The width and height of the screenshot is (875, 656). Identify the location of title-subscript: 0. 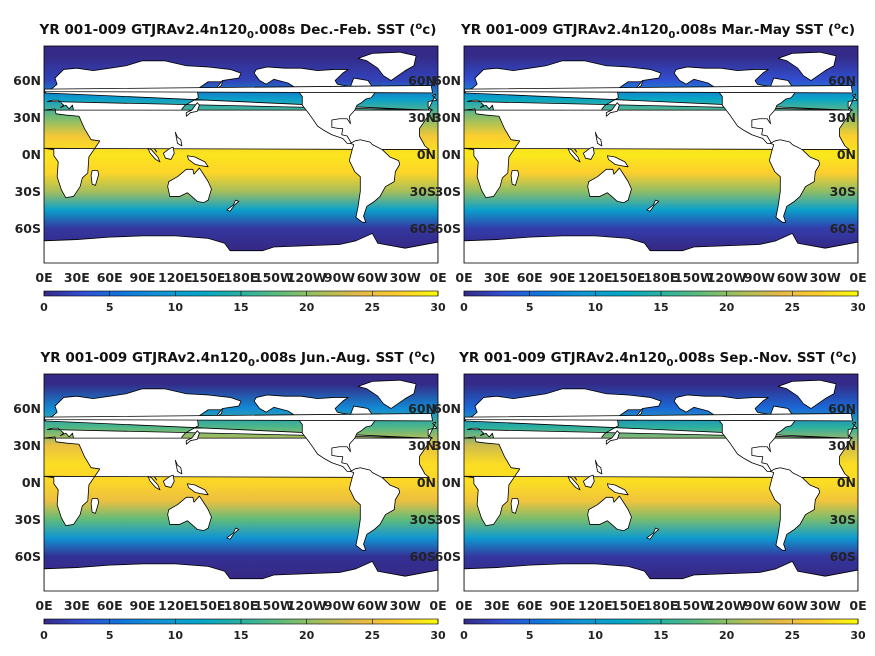
(251, 363).